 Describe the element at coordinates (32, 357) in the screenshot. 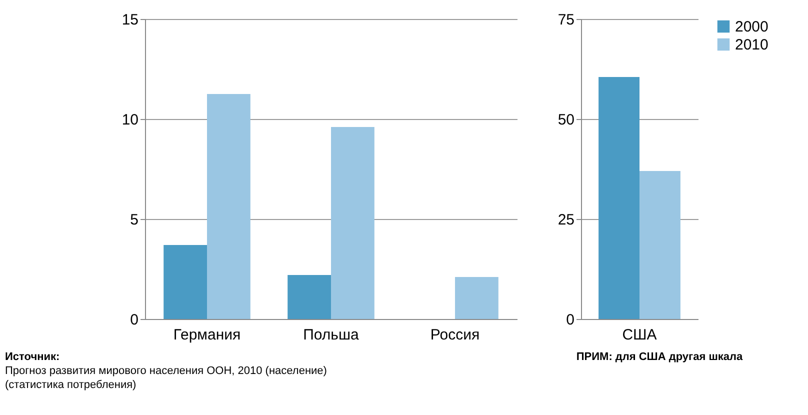

I see `text: Источник:` at that location.